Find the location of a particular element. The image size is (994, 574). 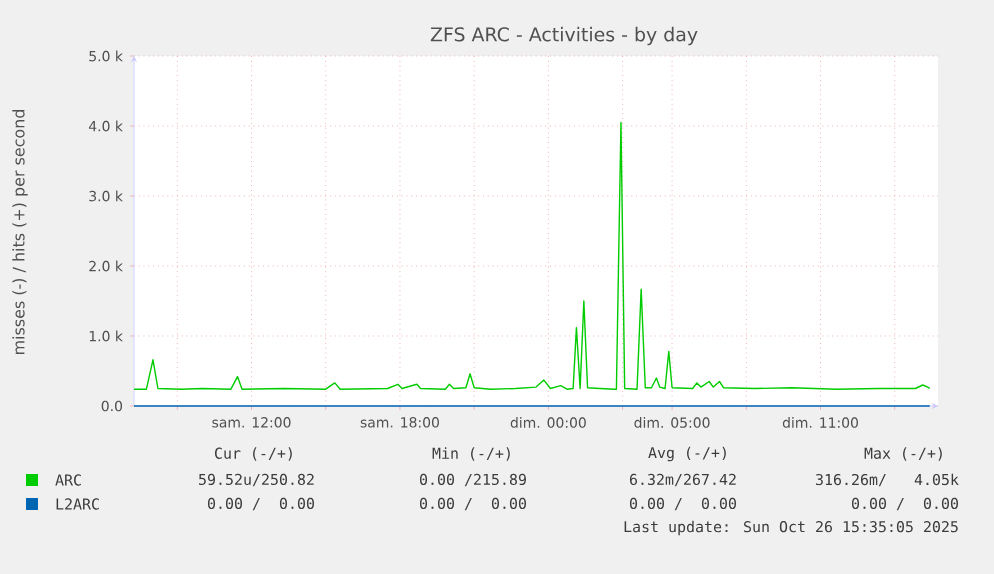

chart-title: ZFS ARC - Activities - by day is located at coordinates (564, 36).